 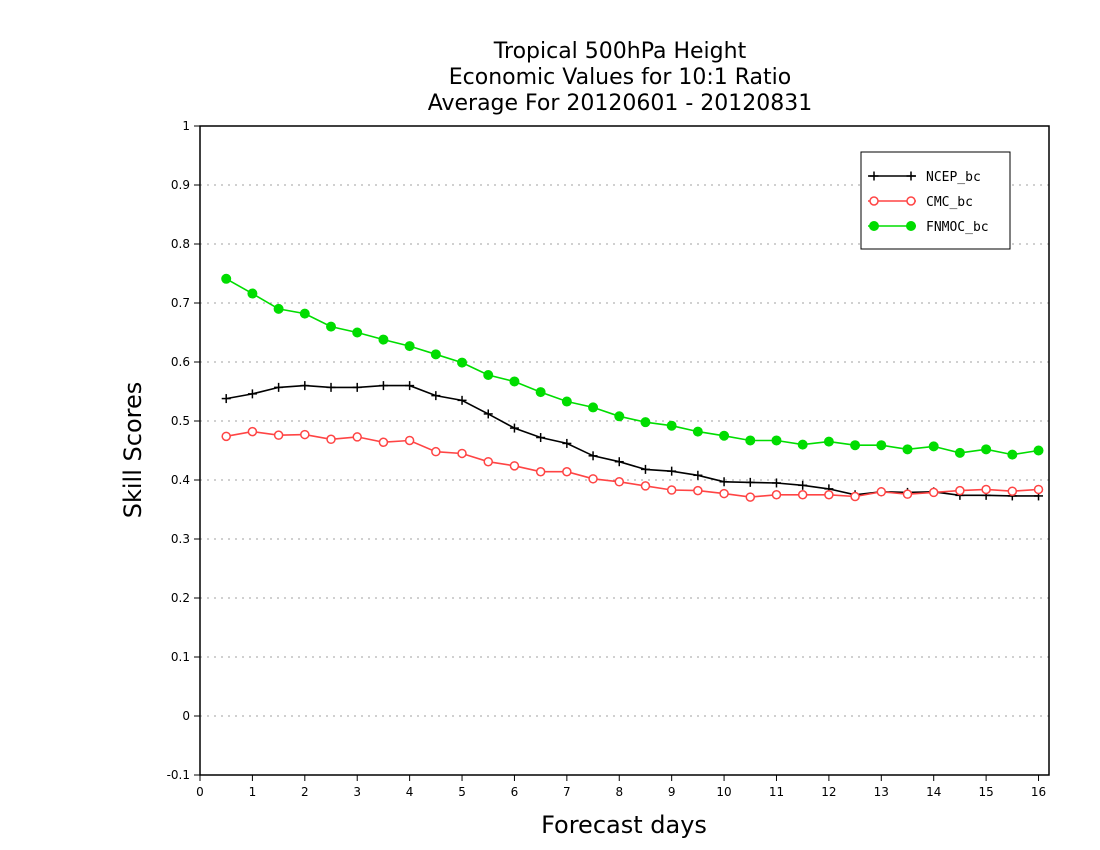 What do you see at coordinates (515, 792) in the screenshot?
I see `x-tick-label: 6` at bounding box center [515, 792].